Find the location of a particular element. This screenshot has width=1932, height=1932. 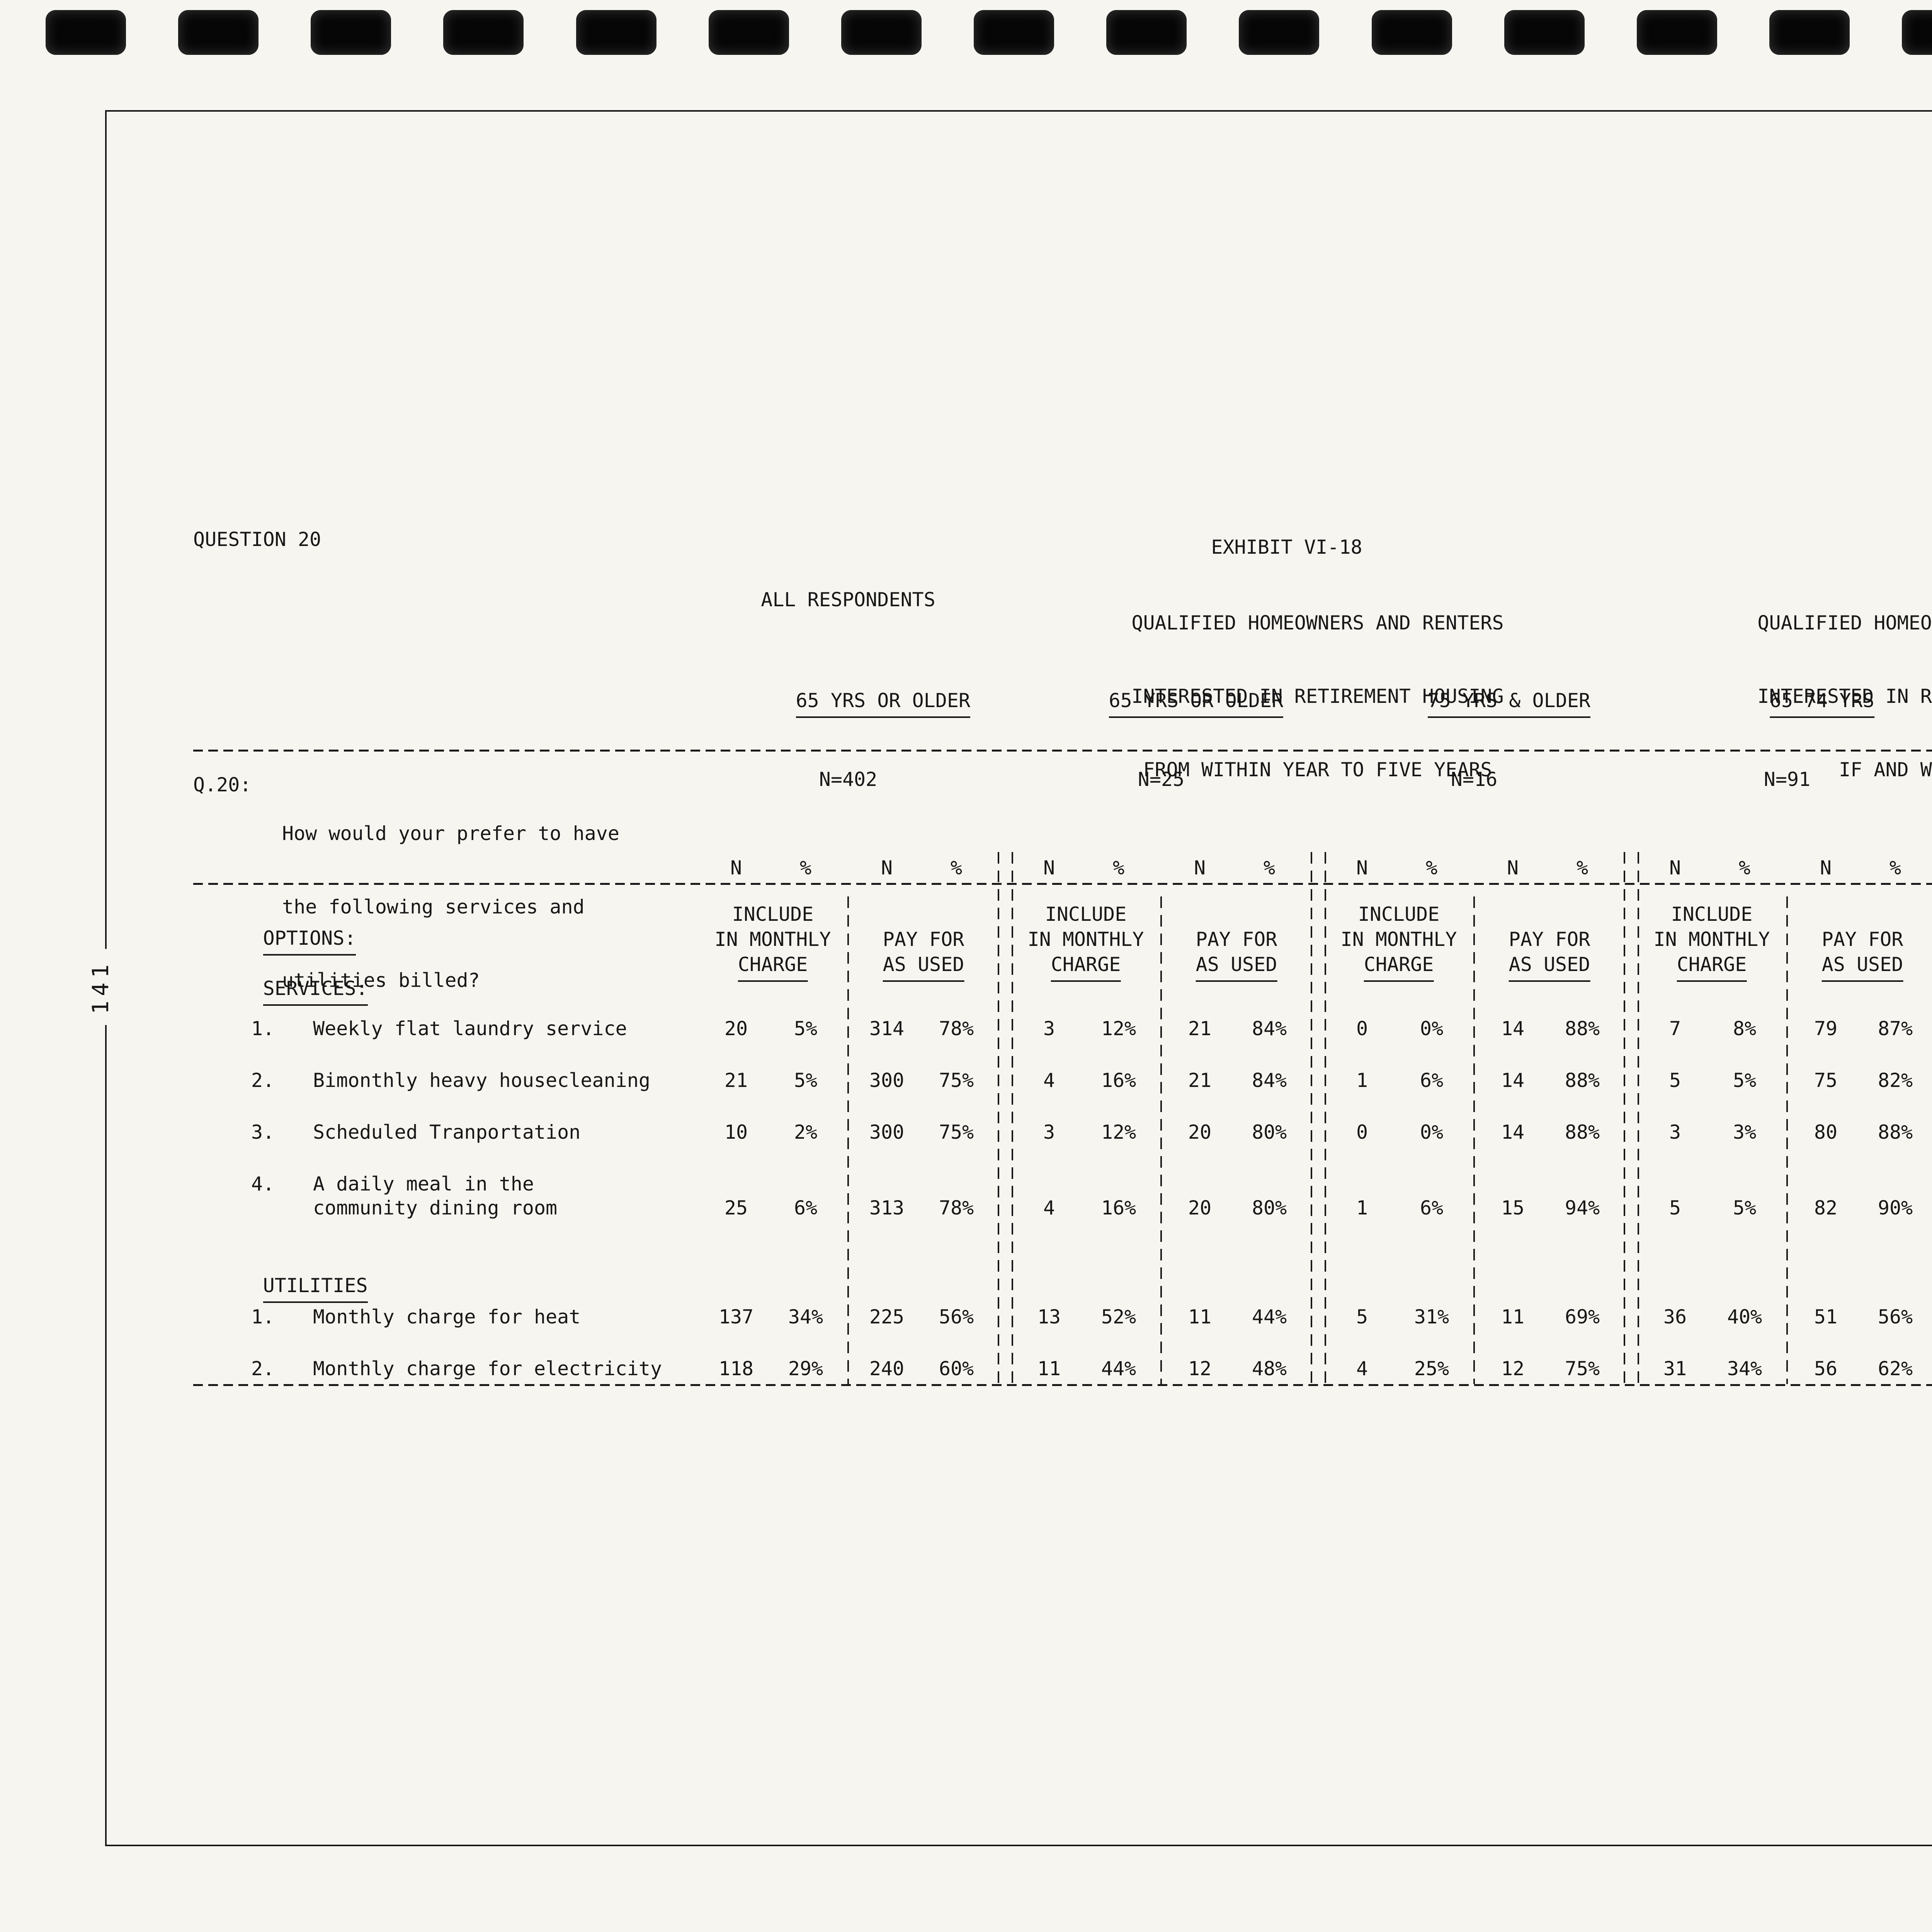

cell-pct: 12% is located at coordinates (1119, 1132).